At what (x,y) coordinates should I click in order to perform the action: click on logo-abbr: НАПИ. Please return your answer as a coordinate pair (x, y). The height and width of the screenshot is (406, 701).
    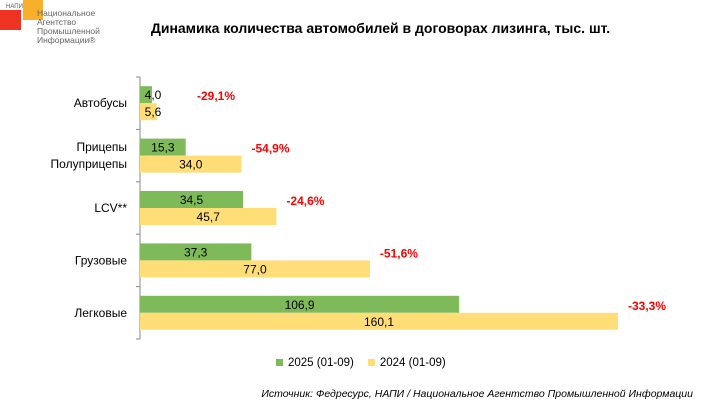
    Looking at the image, I should click on (14, 7).